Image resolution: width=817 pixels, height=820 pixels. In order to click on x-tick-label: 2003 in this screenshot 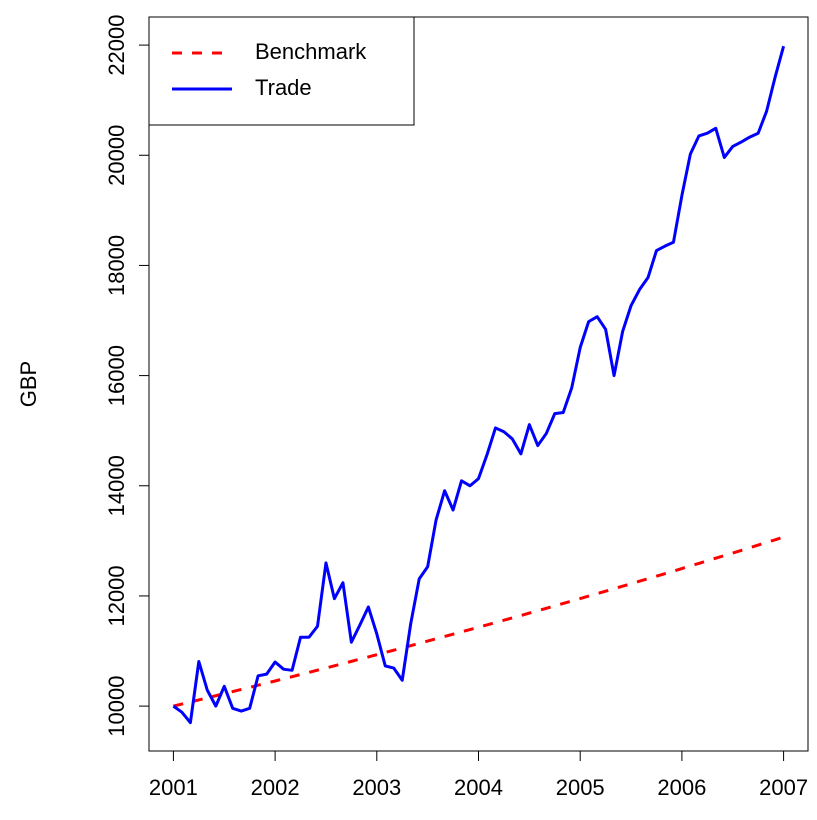, I will do `click(376, 787)`.